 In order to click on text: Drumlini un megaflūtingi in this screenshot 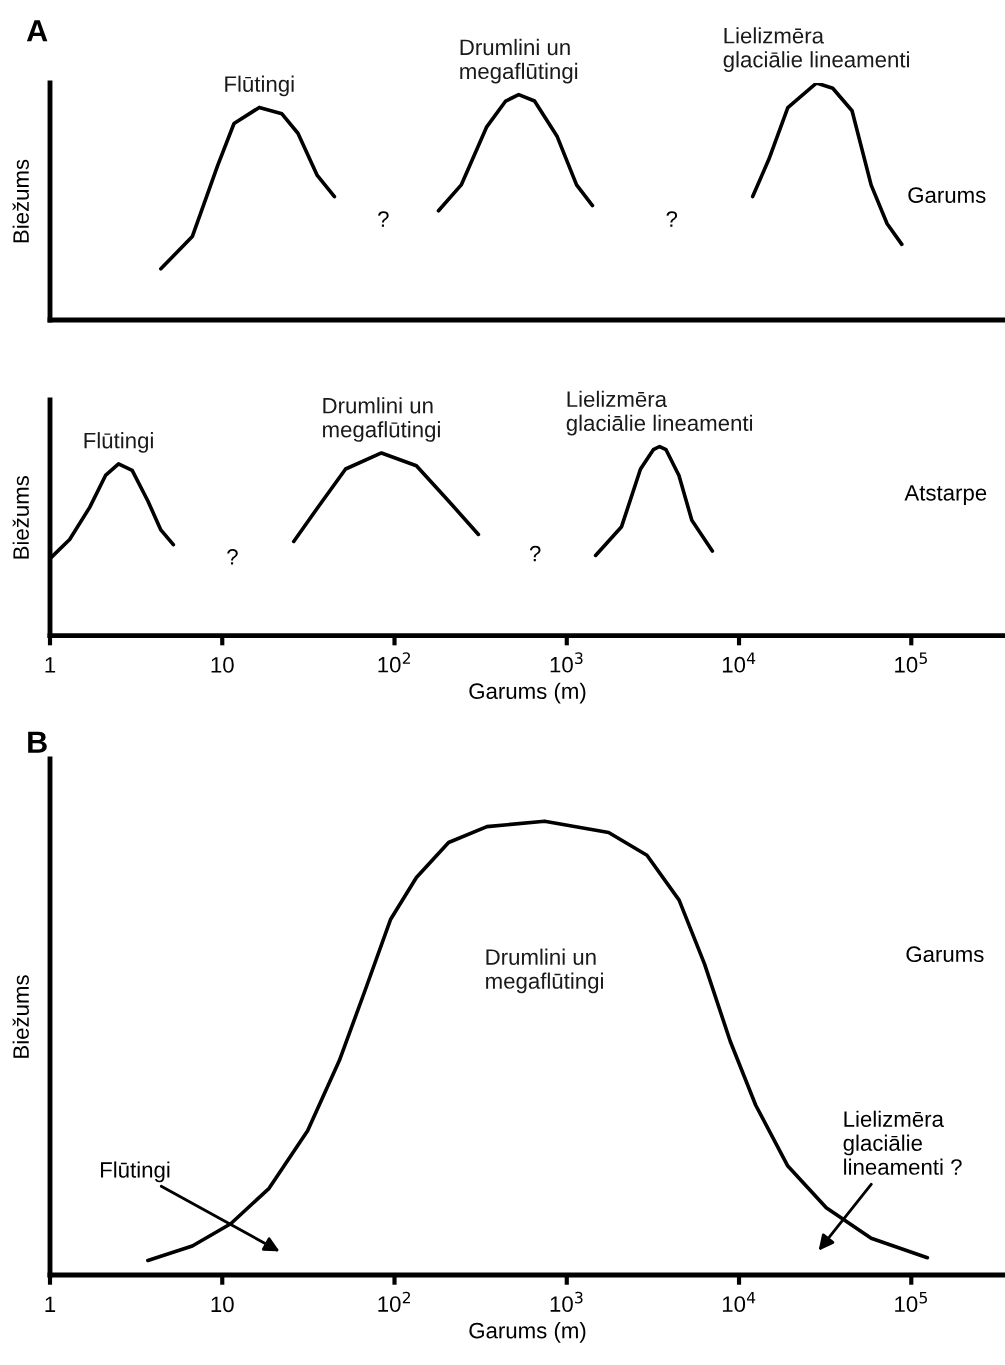, I will do `click(544, 971)`.